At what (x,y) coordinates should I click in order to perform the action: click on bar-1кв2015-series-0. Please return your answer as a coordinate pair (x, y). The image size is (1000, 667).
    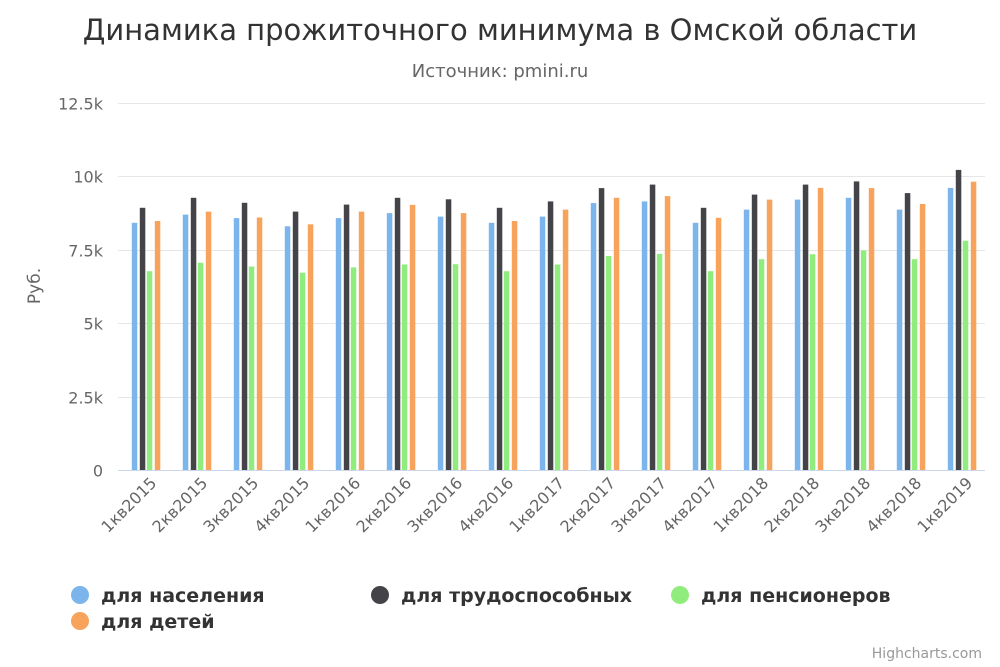
    Looking at the image, I should click on (134, 346).